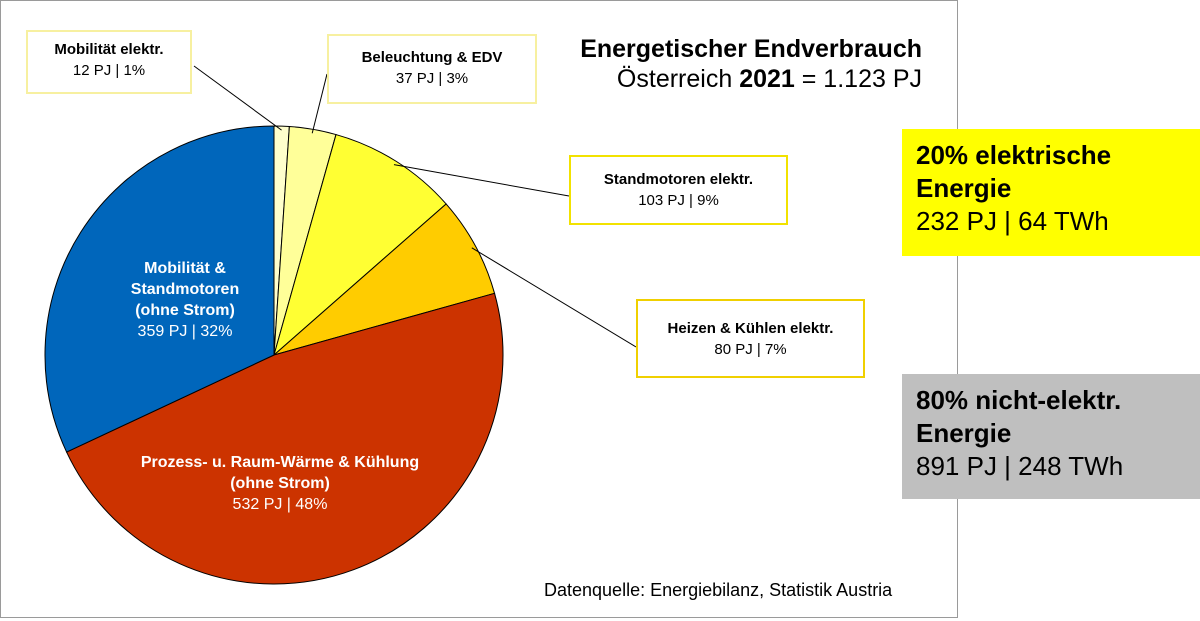 The height and width of the screenshot is (621, 1200). What do you see at coordinates (185, 331) in the screenshot?
I see `label-value: 359 PJ | 32%` at bounding box center [185, 331].